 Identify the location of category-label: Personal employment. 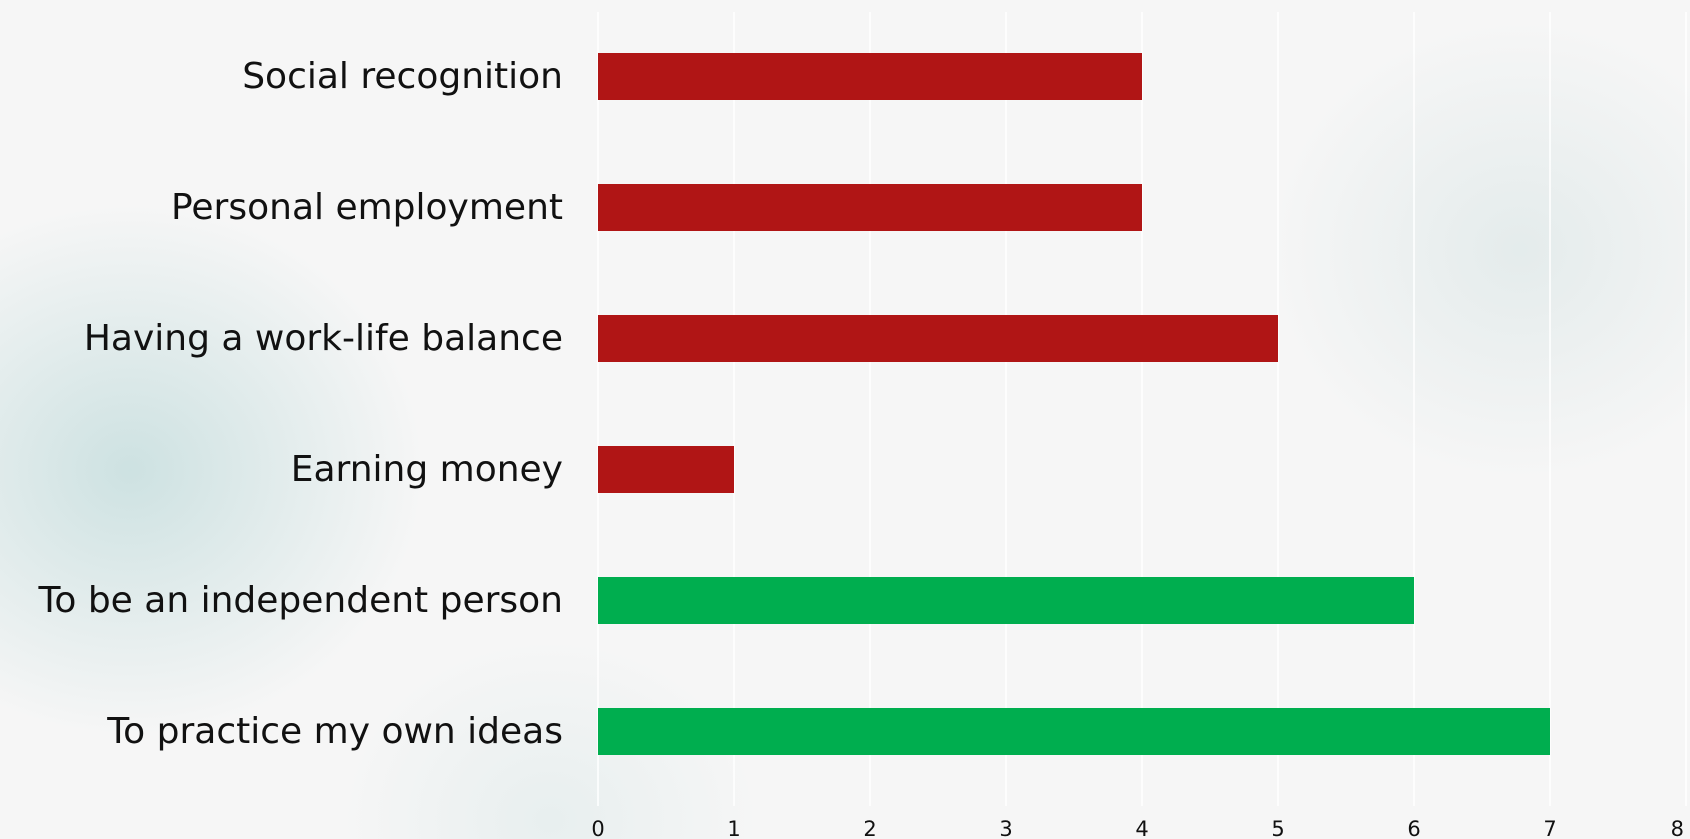
(367, 207).